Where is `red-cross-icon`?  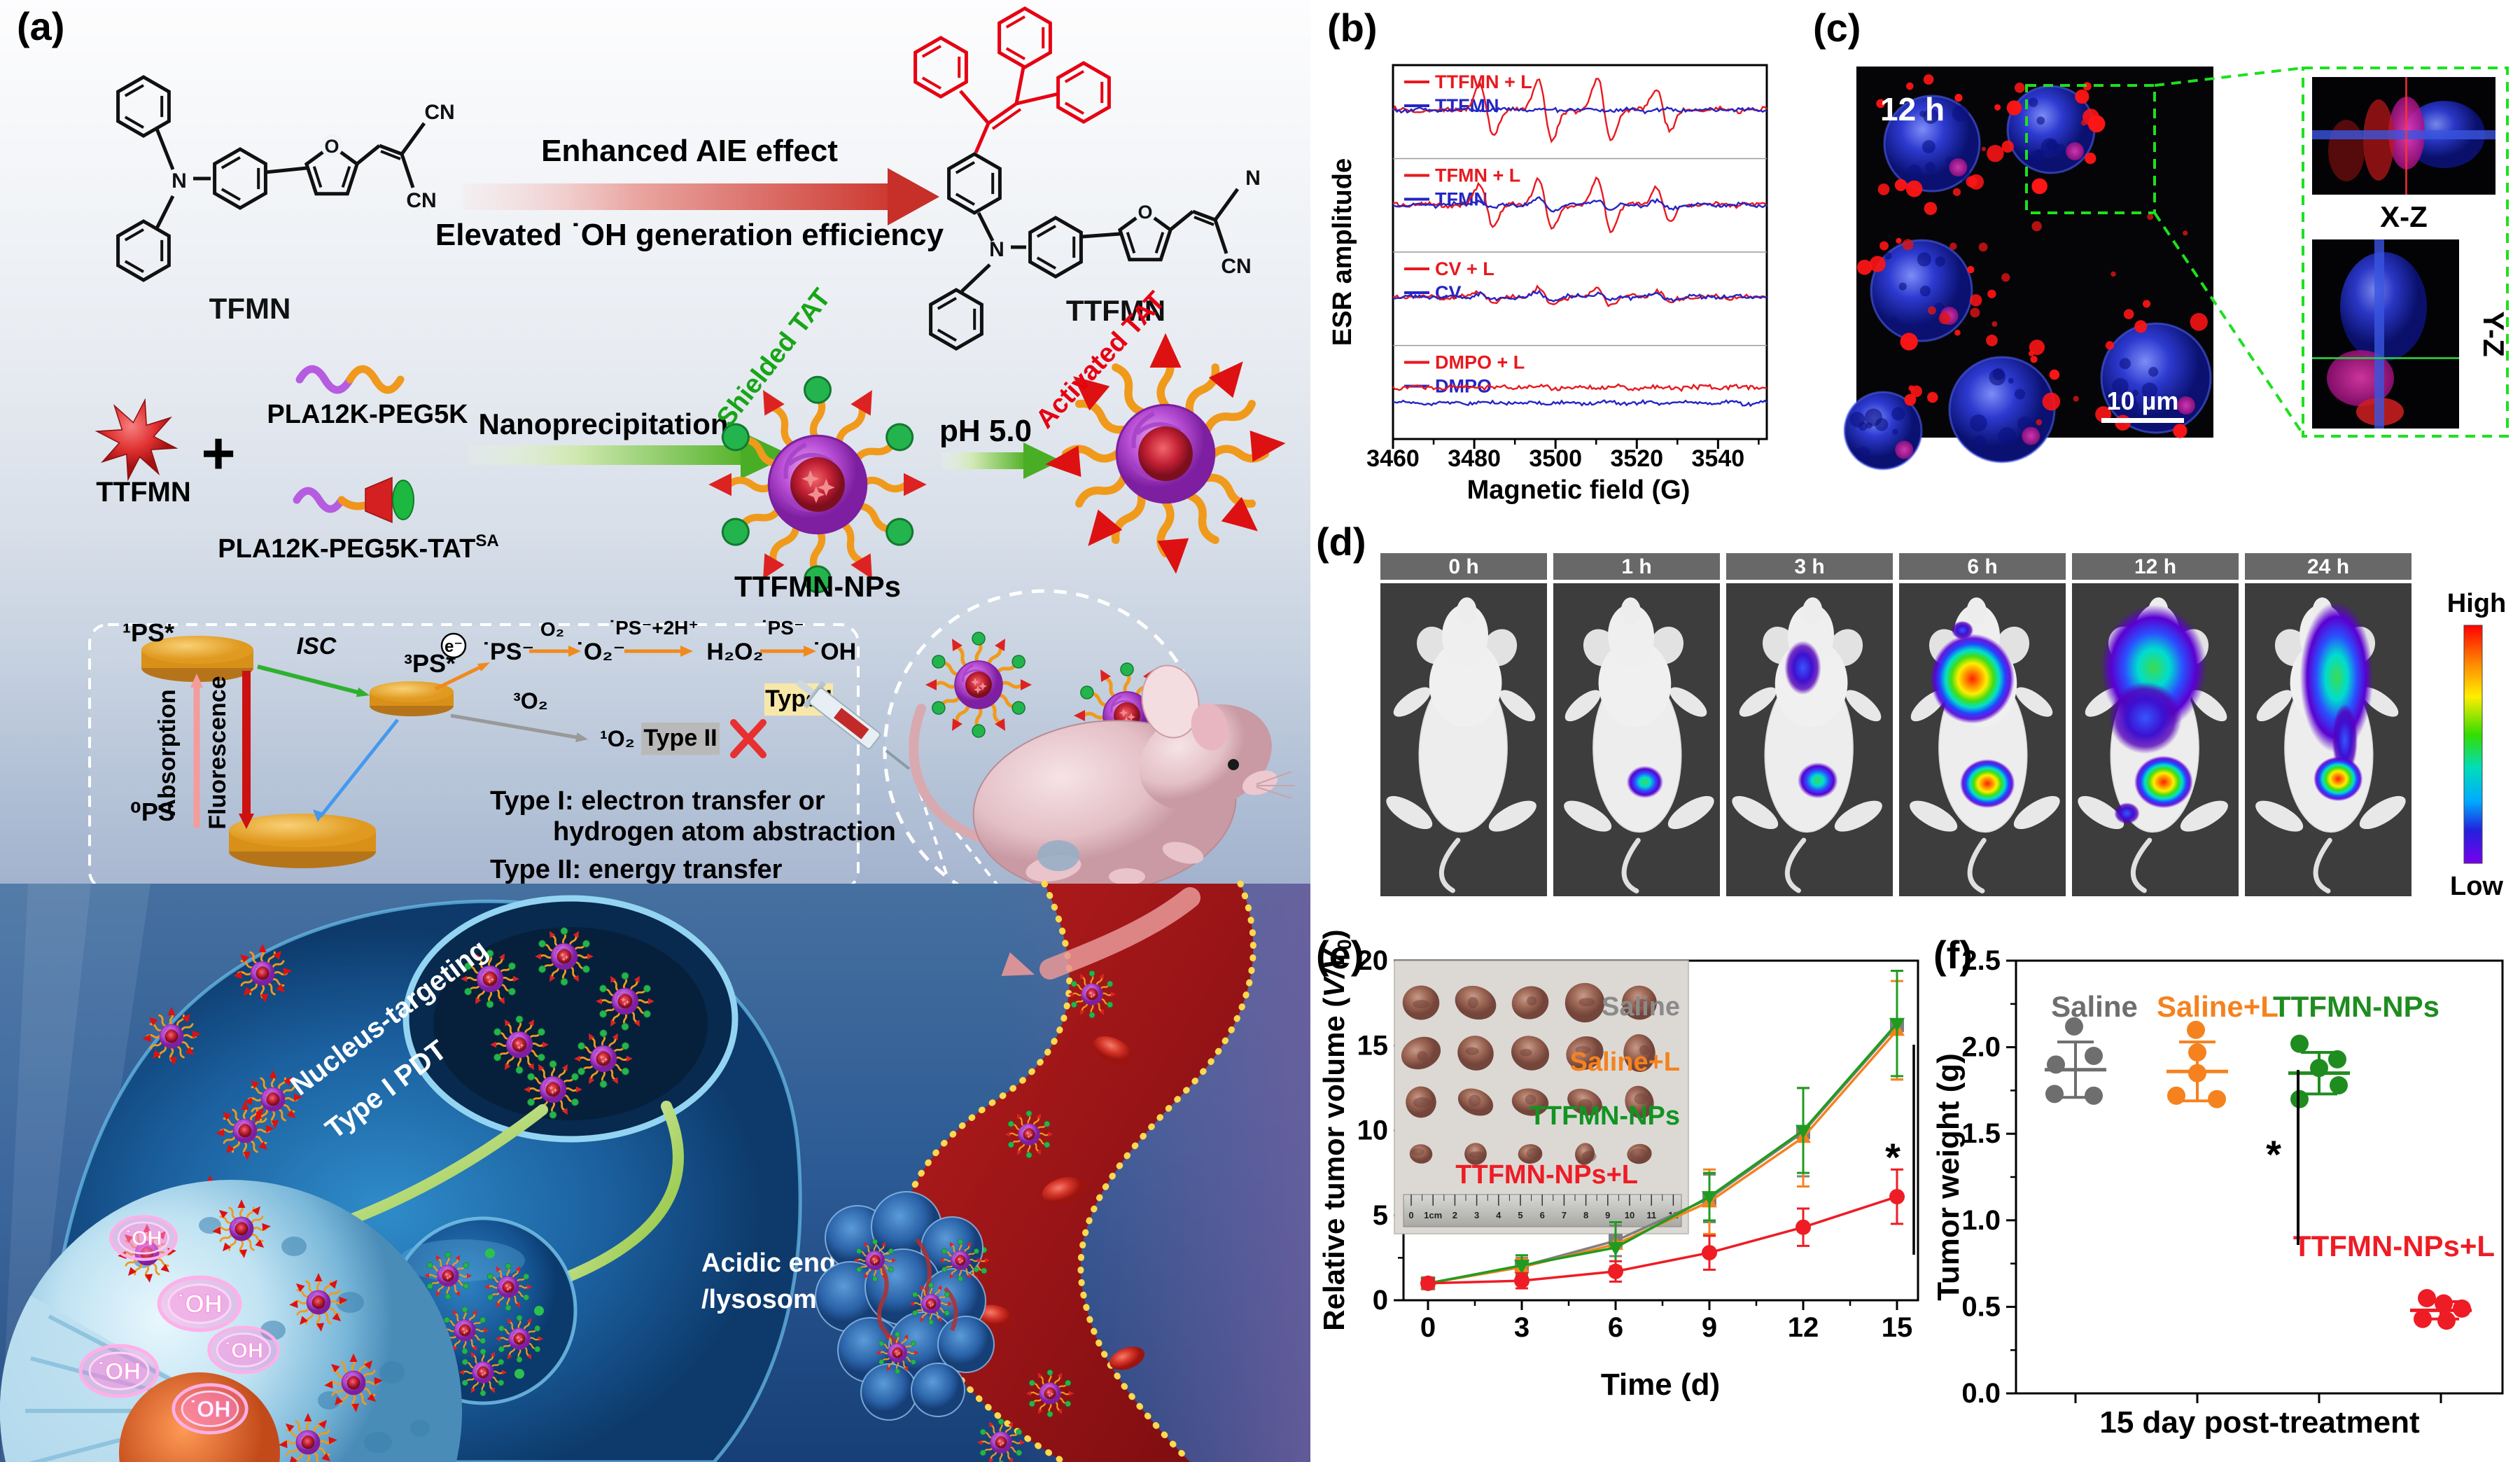 red-cross-icon is located at coordinates (748, 738).